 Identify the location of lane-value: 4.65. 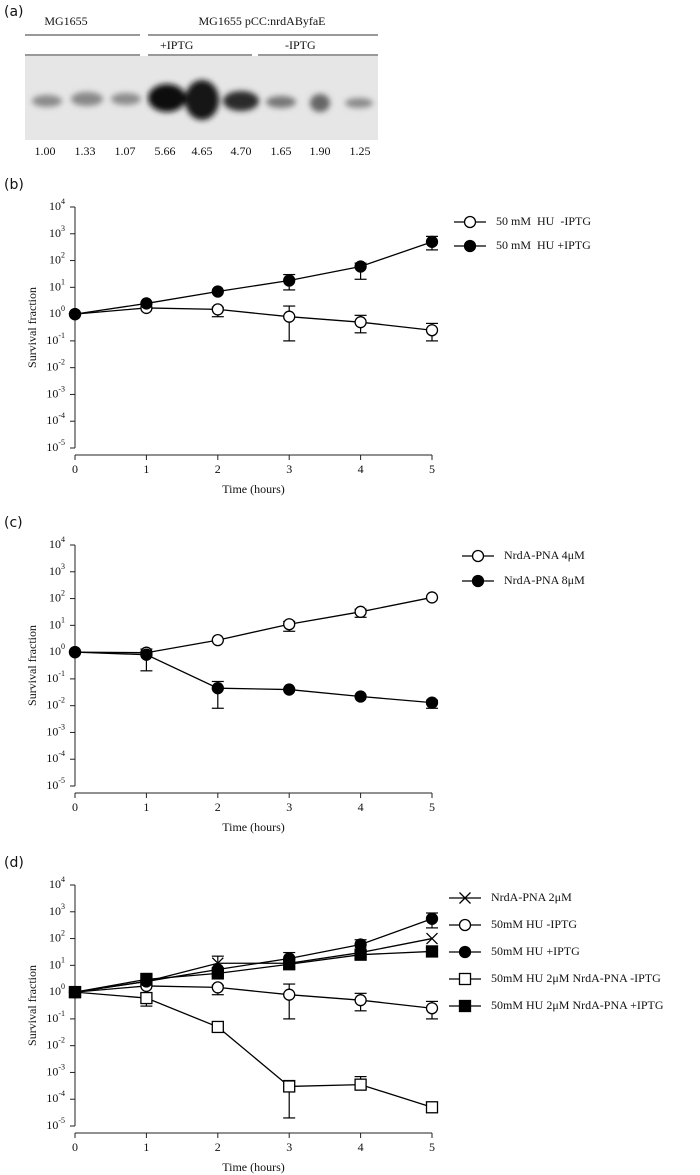
(202, 151).